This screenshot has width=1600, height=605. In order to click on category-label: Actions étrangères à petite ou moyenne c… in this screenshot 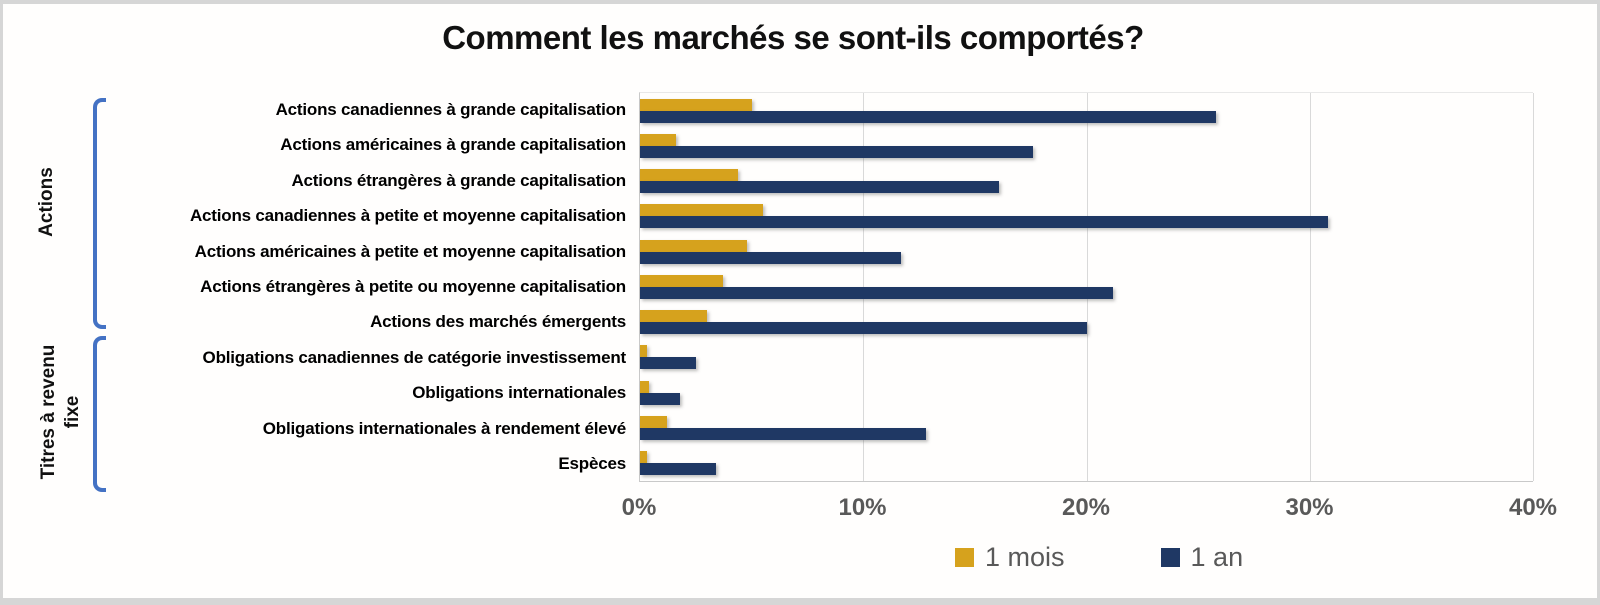, I will do `click(413, 286)`.